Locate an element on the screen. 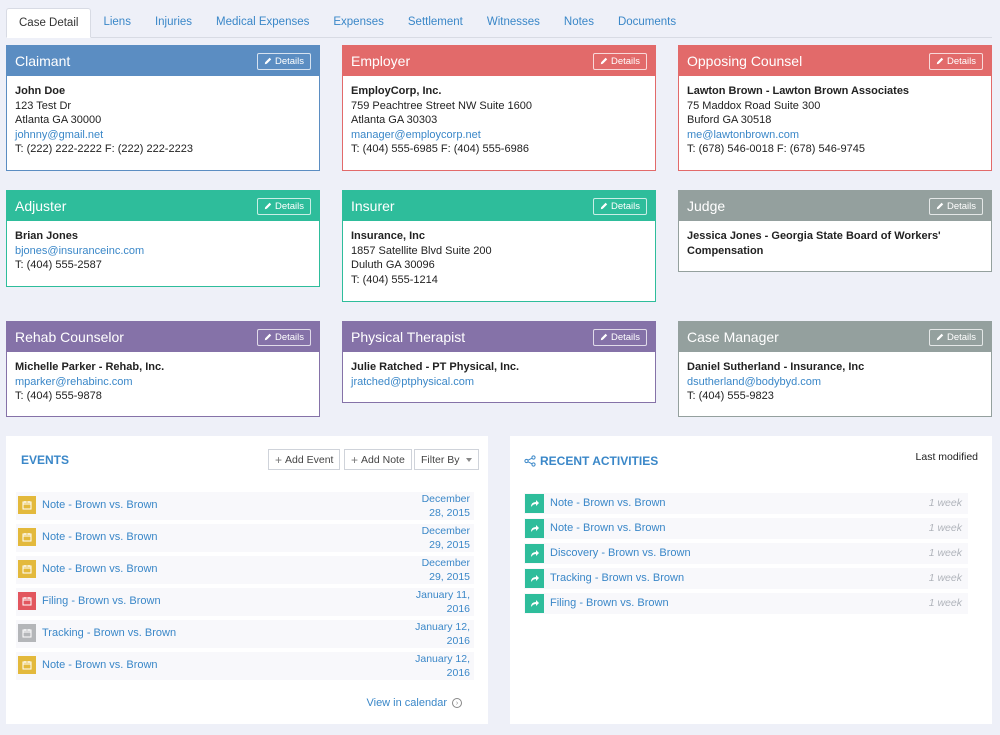 The width and height of the screenshot is (1000, 735). email-link: me@lawtonbrown.com is located at coordinates (743, 134).